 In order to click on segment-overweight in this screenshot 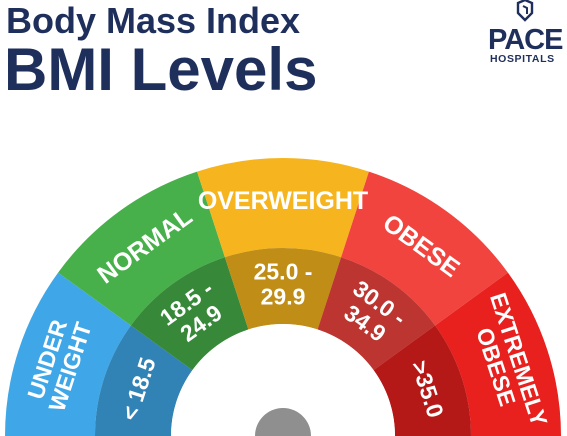, I will do `click(283, 207)`.